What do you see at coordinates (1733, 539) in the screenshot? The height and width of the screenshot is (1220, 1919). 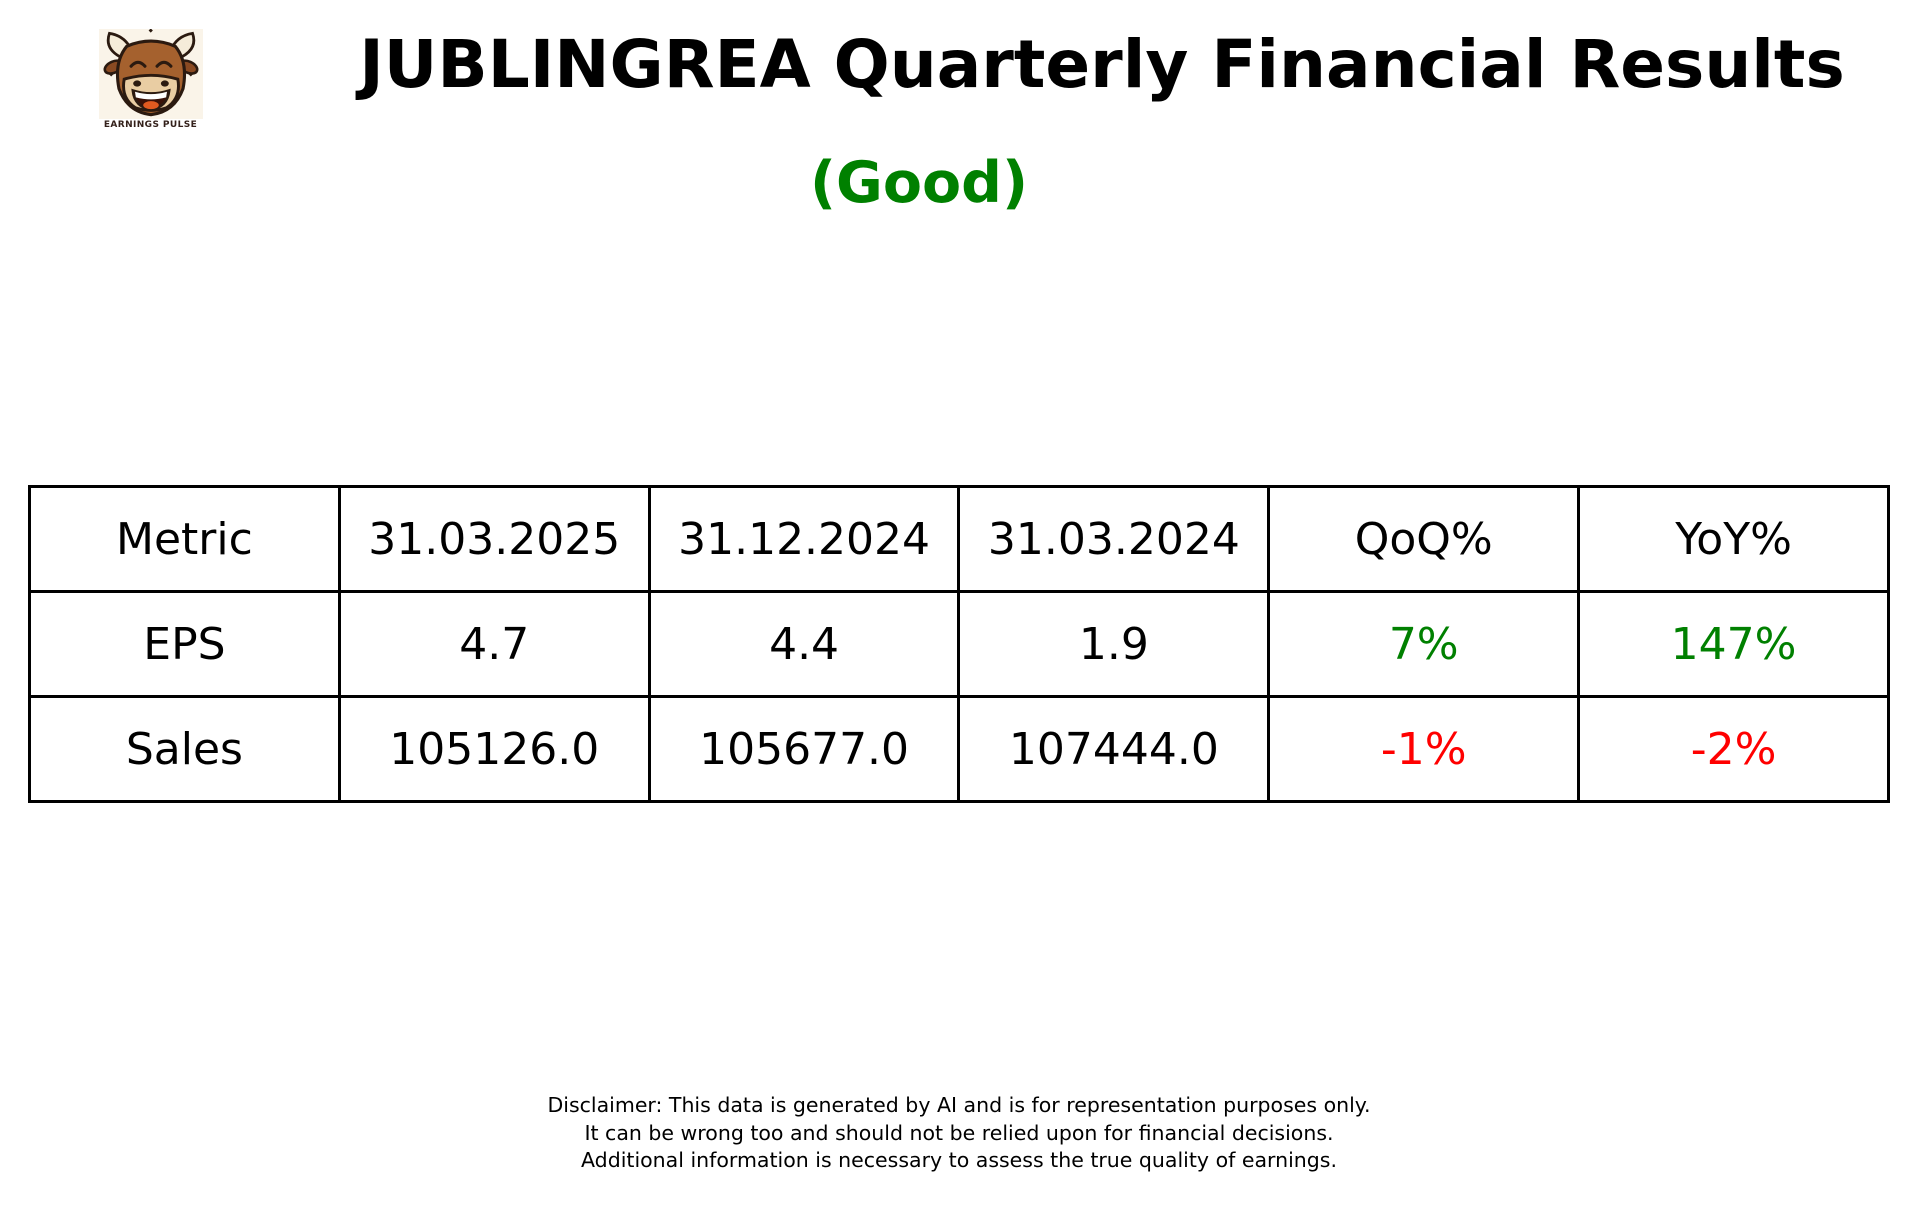 I see `header-cell-yoy: YoY%` at bounding box center [1733, 539].